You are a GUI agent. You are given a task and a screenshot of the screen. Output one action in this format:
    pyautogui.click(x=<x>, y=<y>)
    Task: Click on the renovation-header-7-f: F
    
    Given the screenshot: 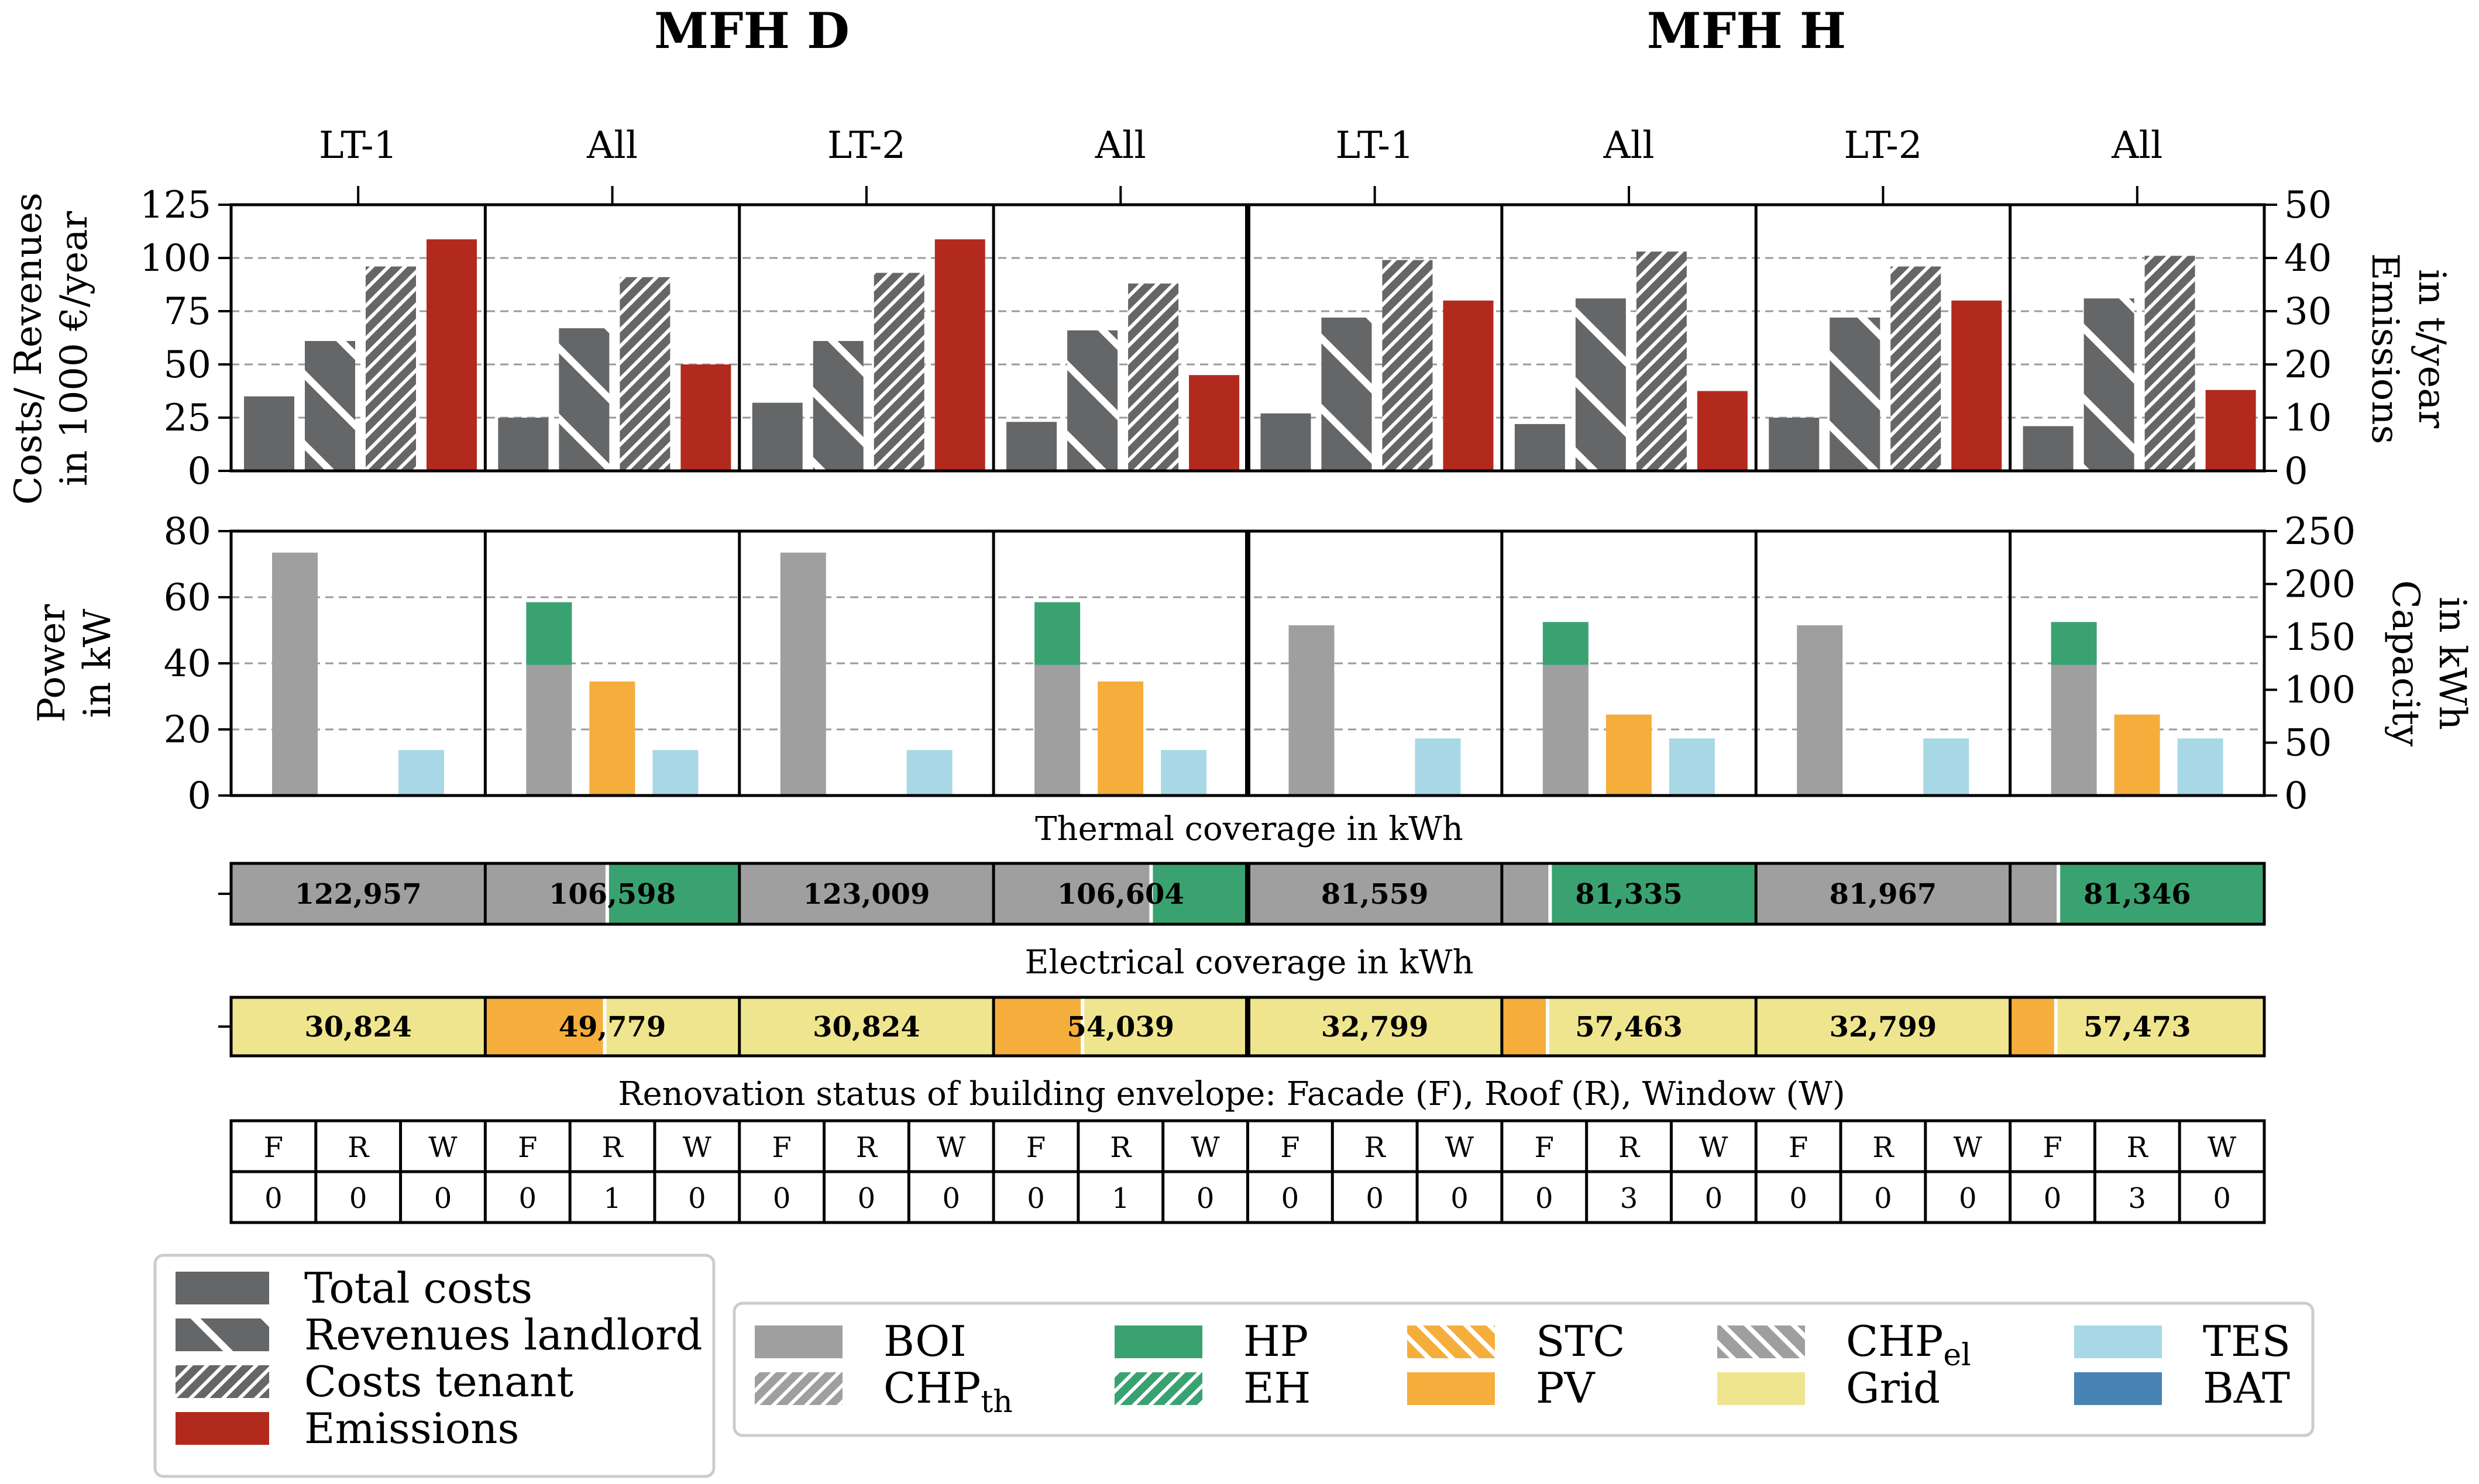 What is the action you would take?
    pyautogui.click(x=1799, y=1148)
    